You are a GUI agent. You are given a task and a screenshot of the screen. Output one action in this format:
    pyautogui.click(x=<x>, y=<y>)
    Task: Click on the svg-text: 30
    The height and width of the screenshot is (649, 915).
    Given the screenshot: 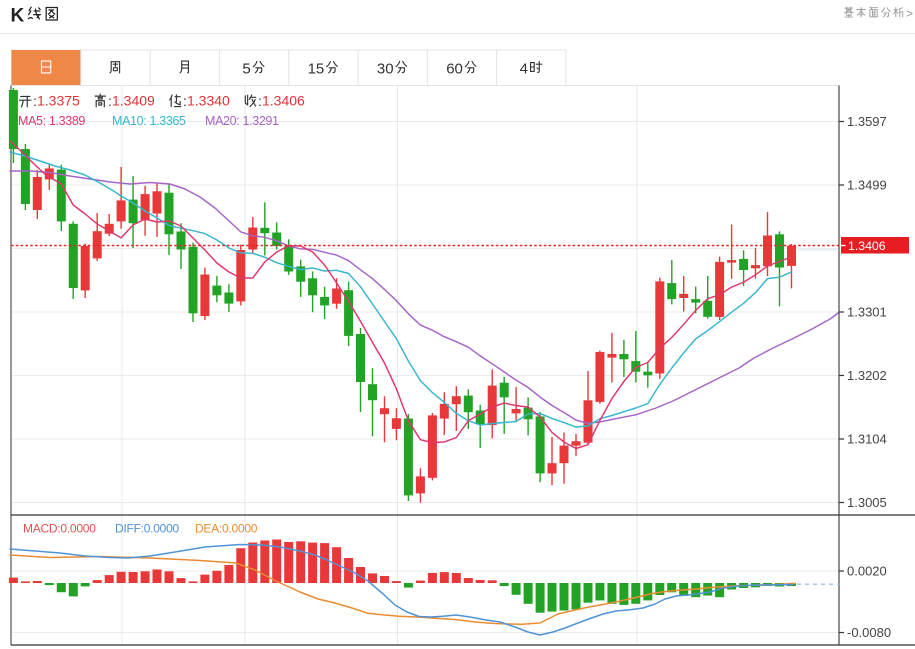 What is the action you would take?
    pyautogui.click(x=385, y=69)
    